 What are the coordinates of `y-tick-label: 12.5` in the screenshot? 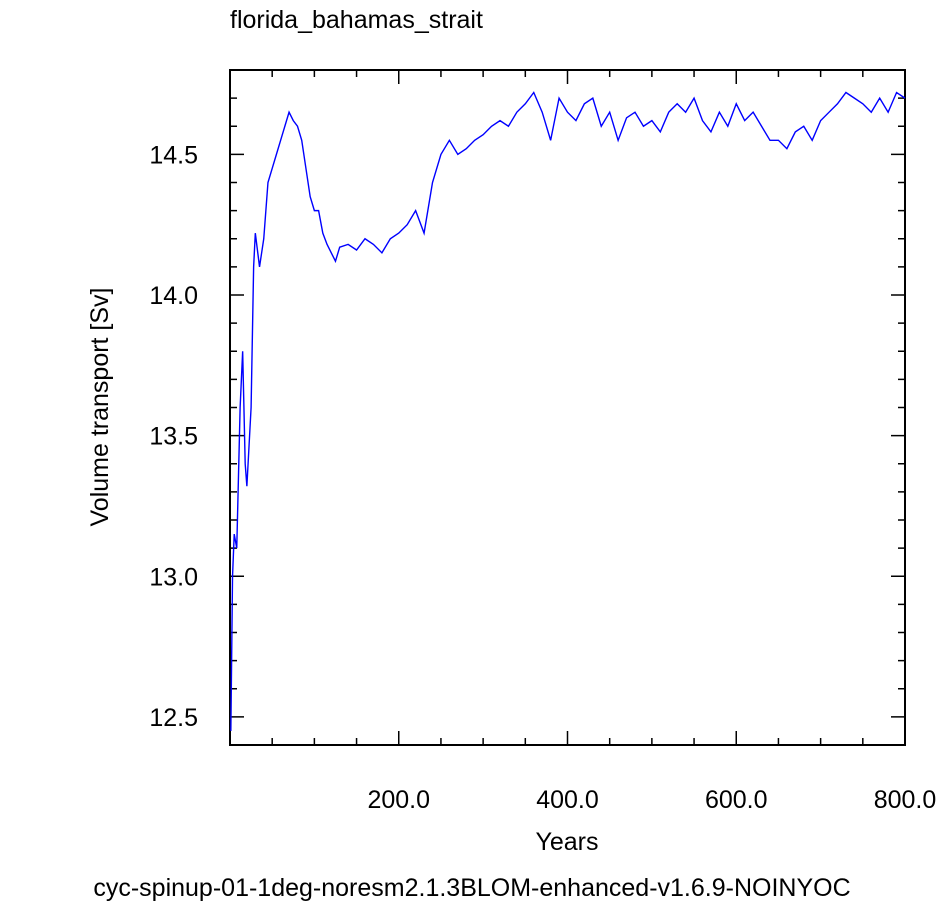 It's located at (173, 718).